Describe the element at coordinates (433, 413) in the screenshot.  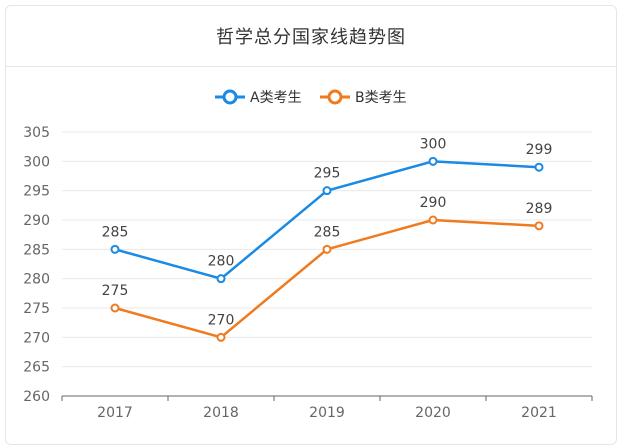
I see `x-tick-label-3: 2020` at that location.